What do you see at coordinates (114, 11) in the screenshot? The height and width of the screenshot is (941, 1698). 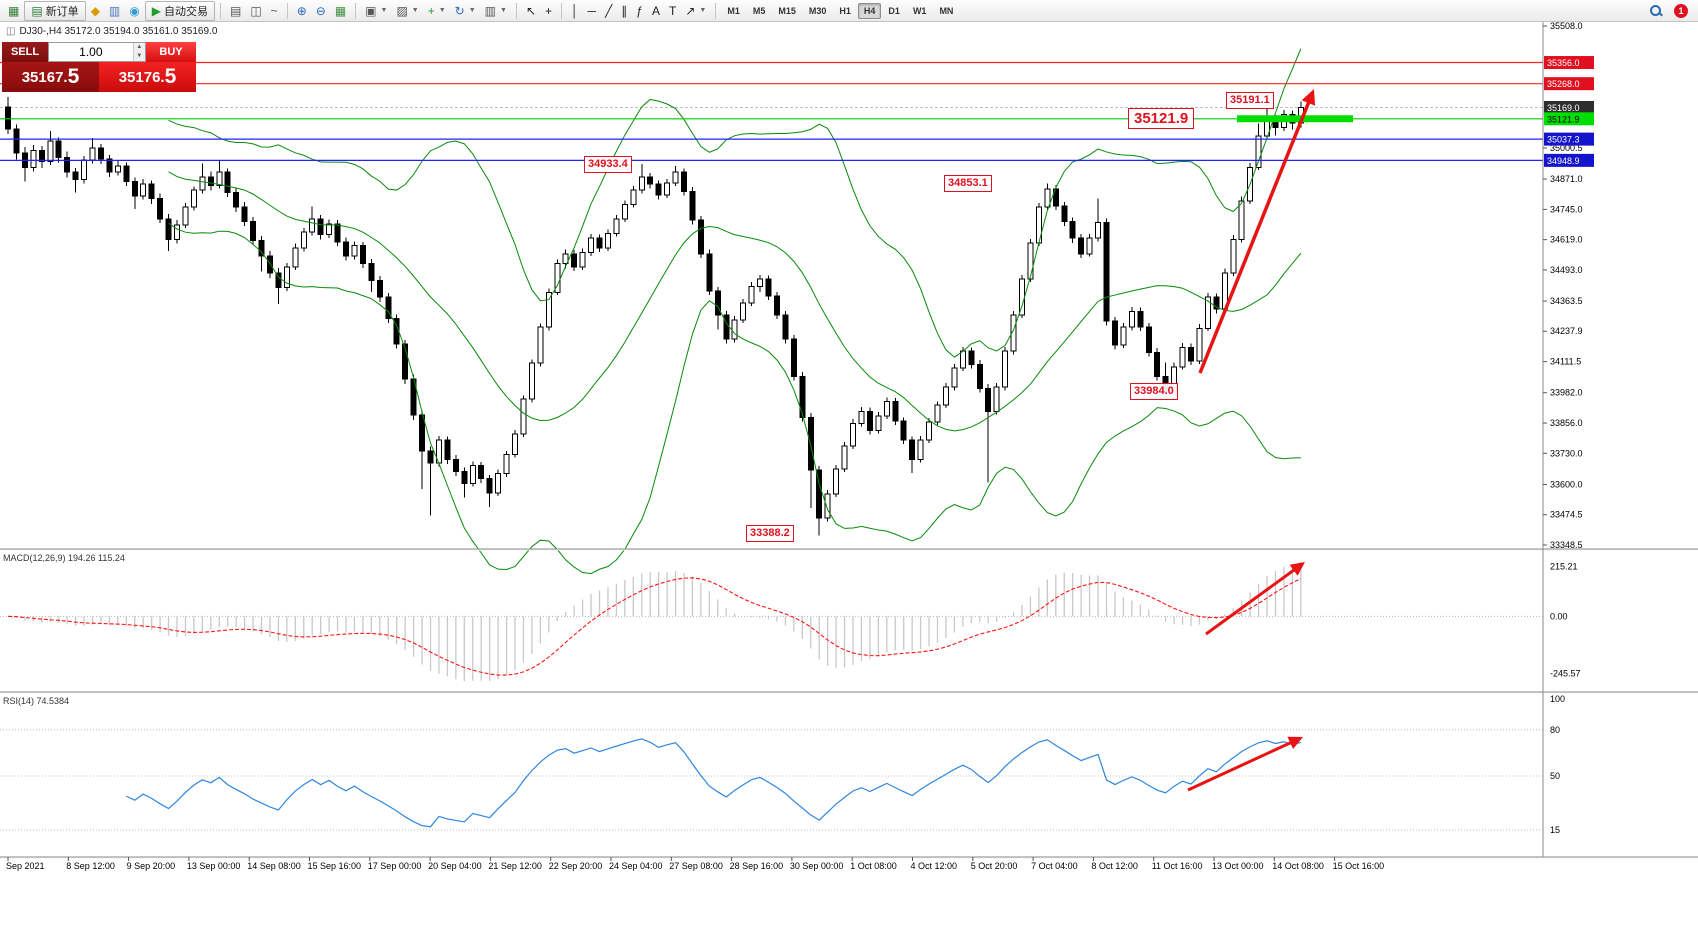 I see `data-window-icon: ▥` at bounding box center [114, 11].